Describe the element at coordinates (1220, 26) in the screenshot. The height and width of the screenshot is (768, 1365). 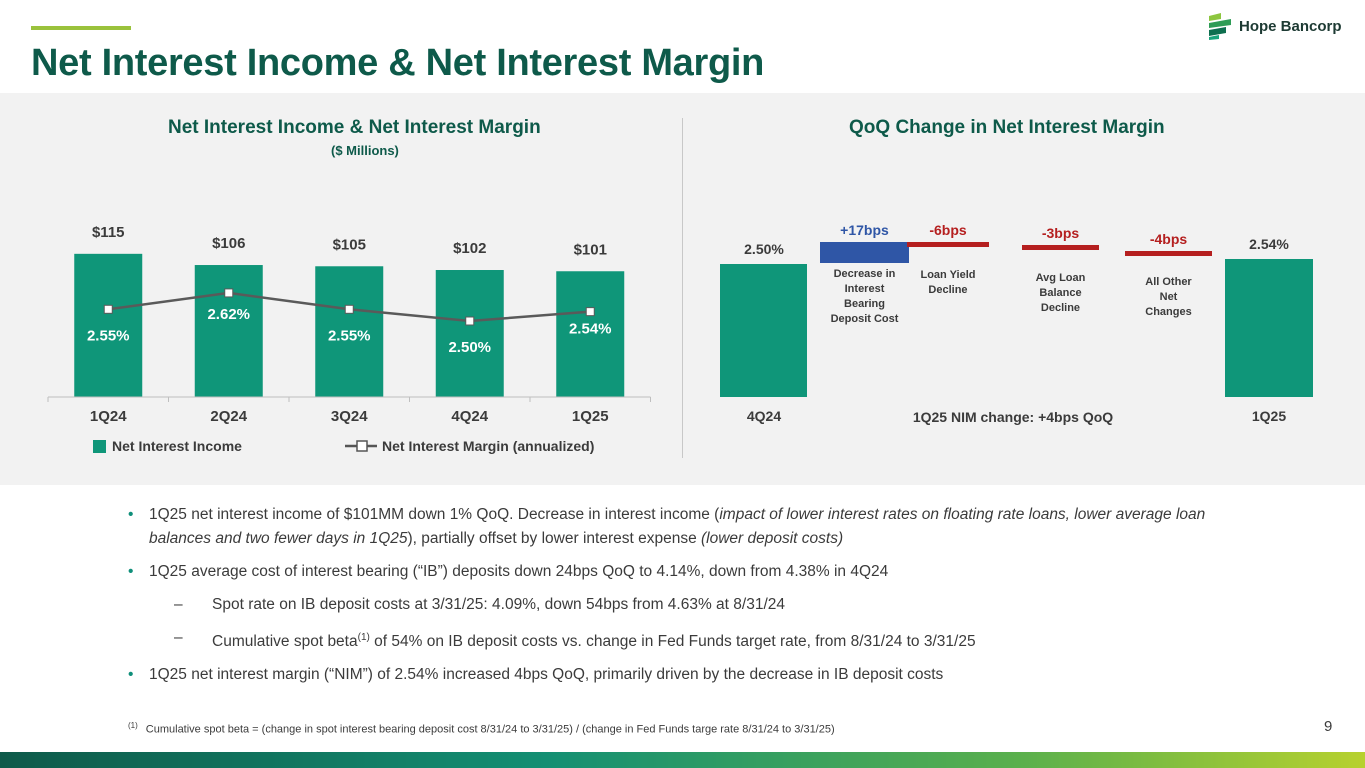
I see `hope-leaf-icon` at that location.